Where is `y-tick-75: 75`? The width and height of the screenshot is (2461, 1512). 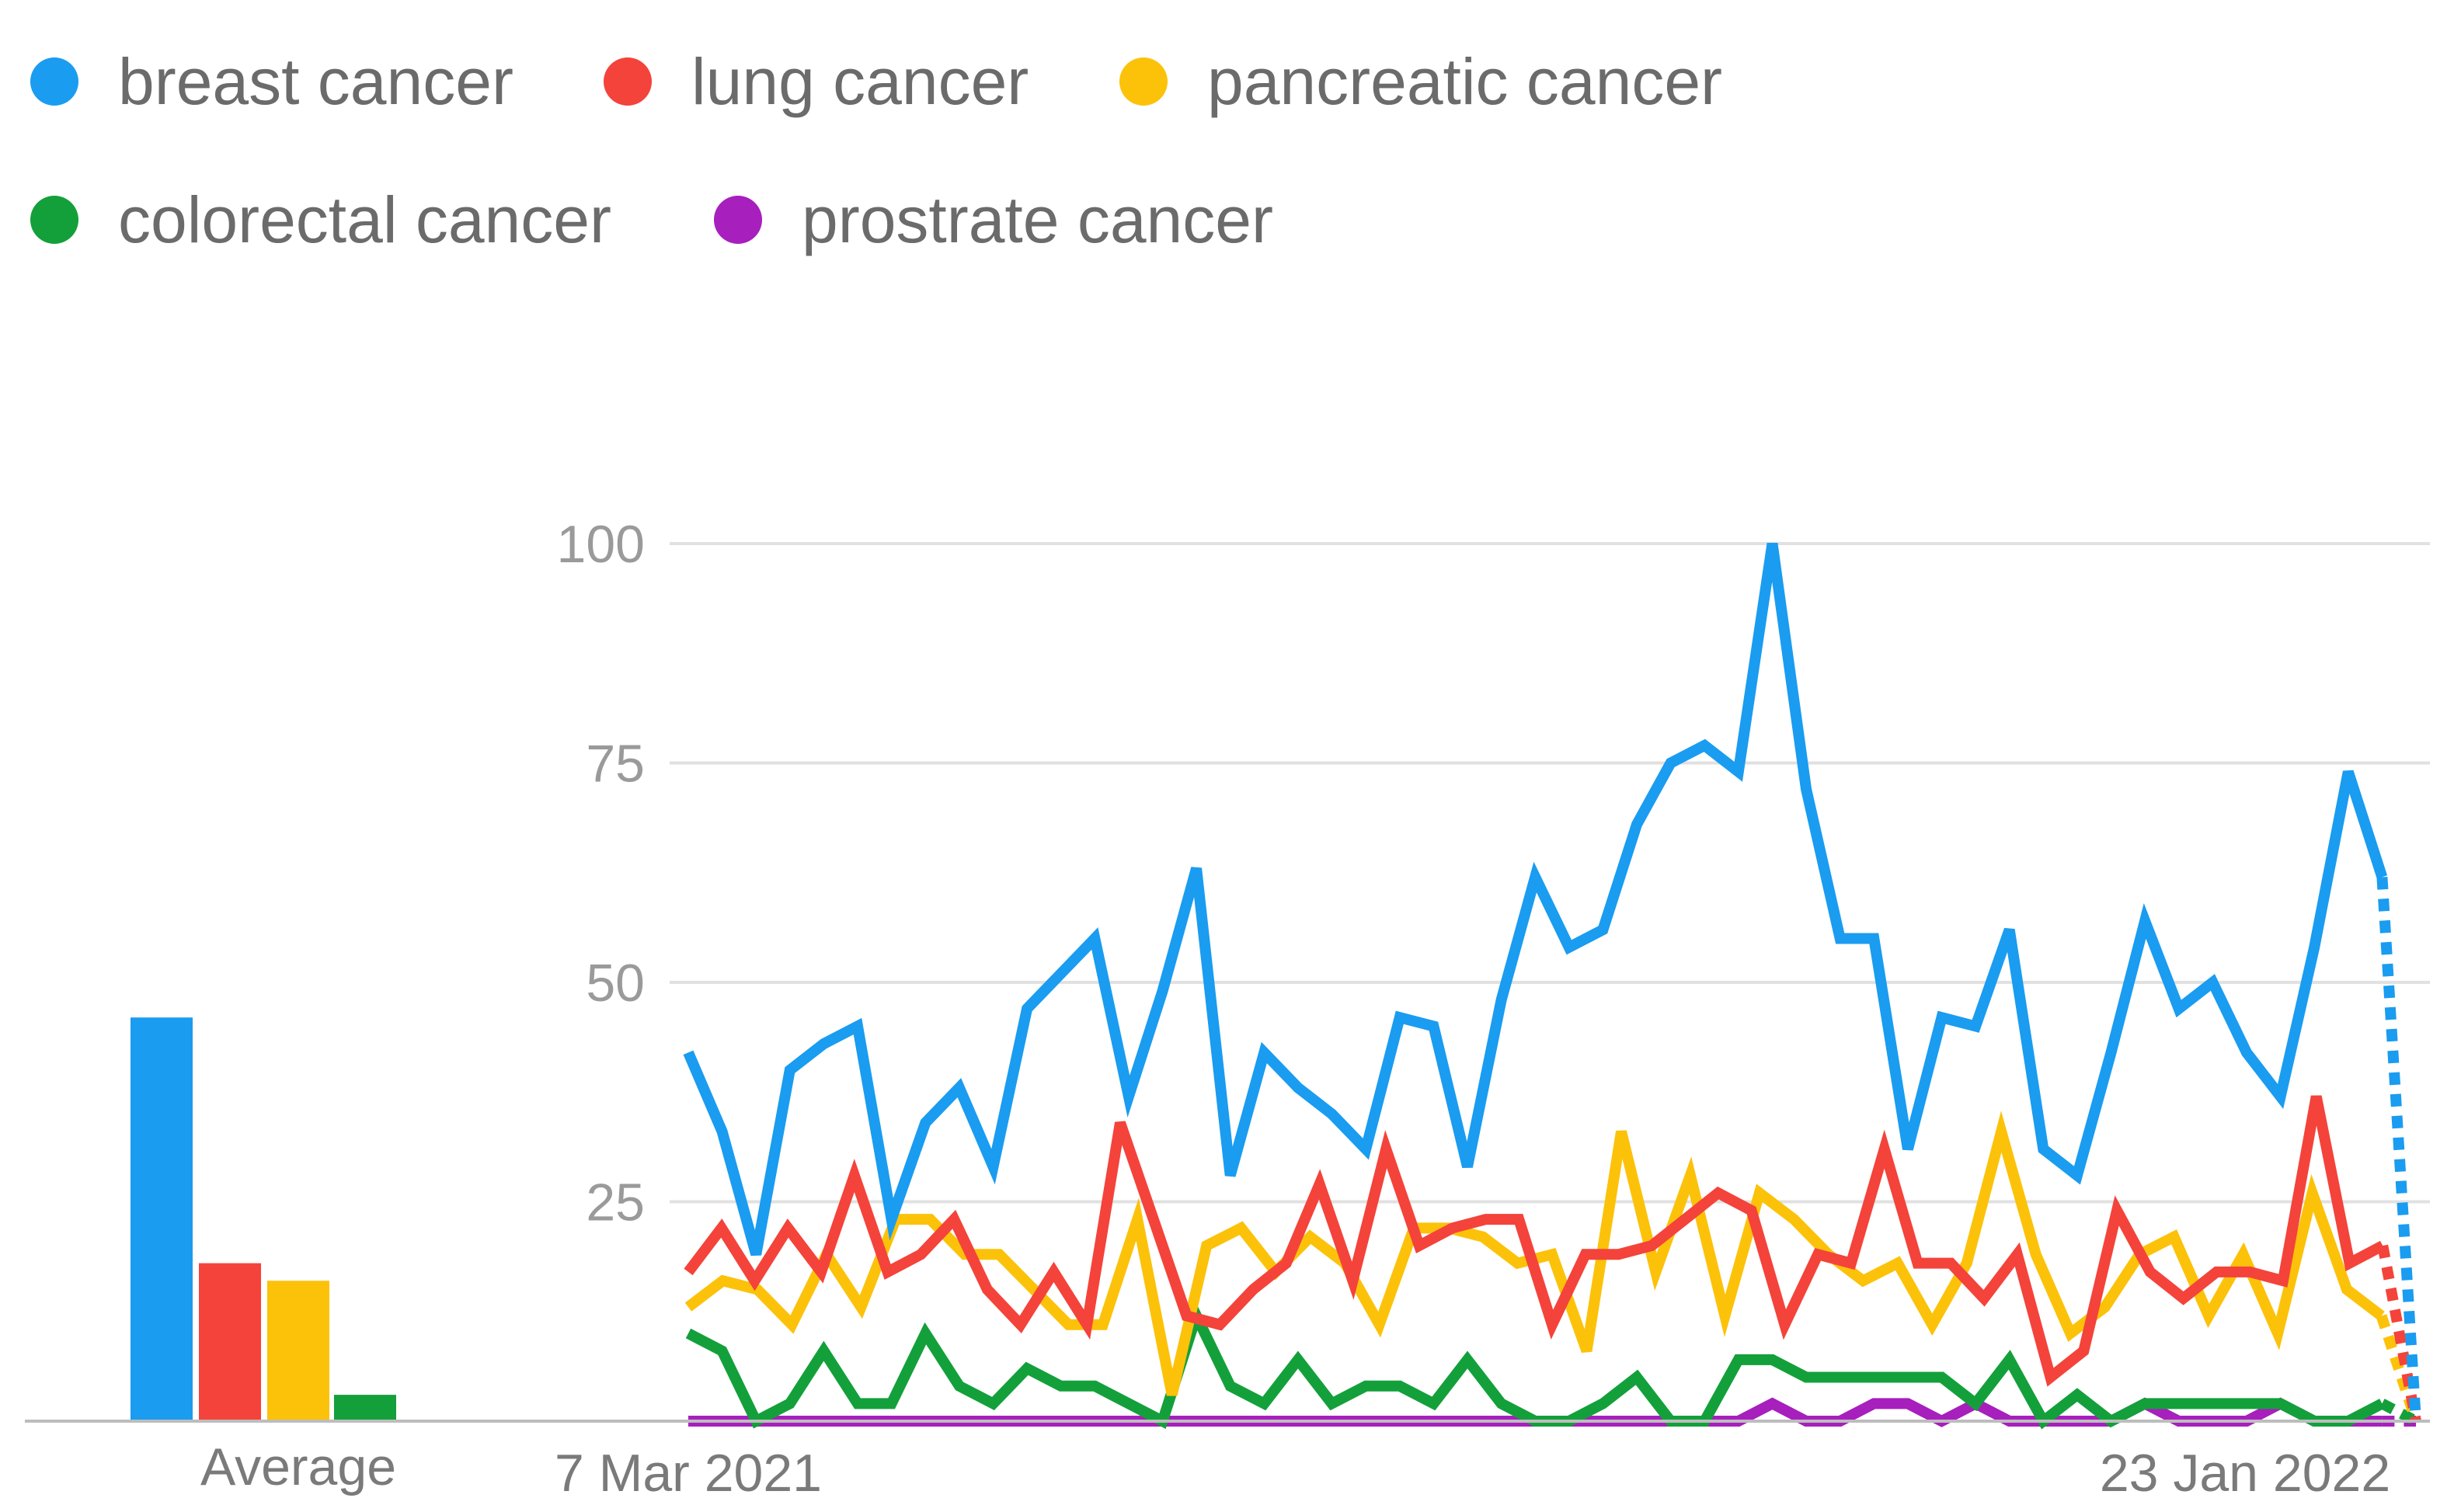
y-tick-75: 75 is located at coordinates (615, 764).